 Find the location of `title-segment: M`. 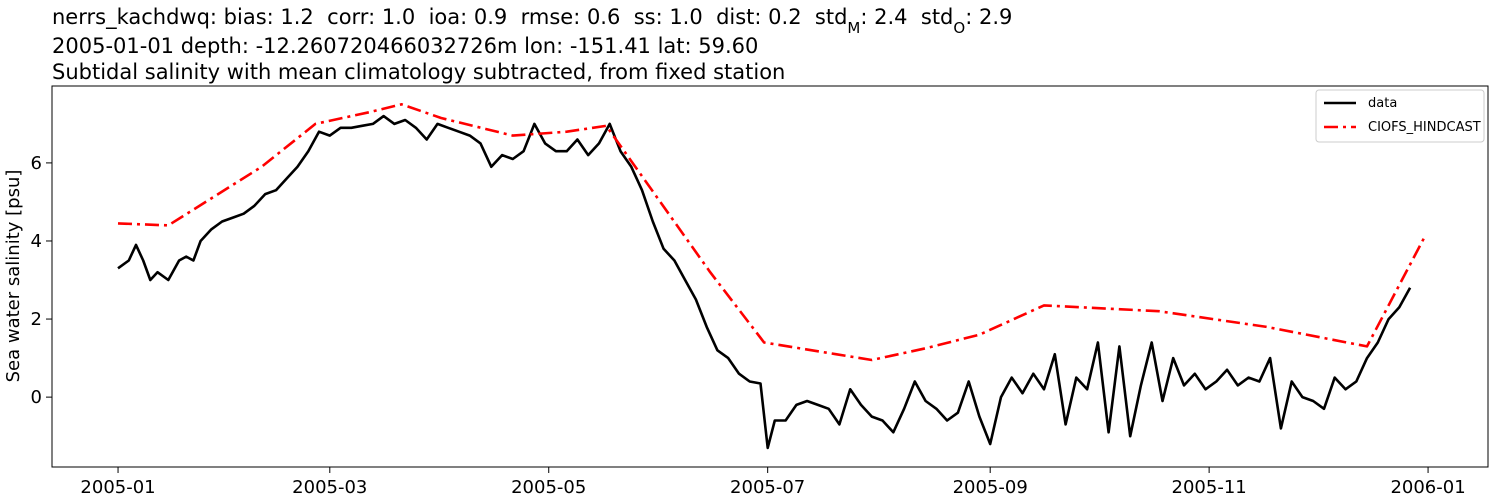

title-segment: M is located at coordinates (853, 28).